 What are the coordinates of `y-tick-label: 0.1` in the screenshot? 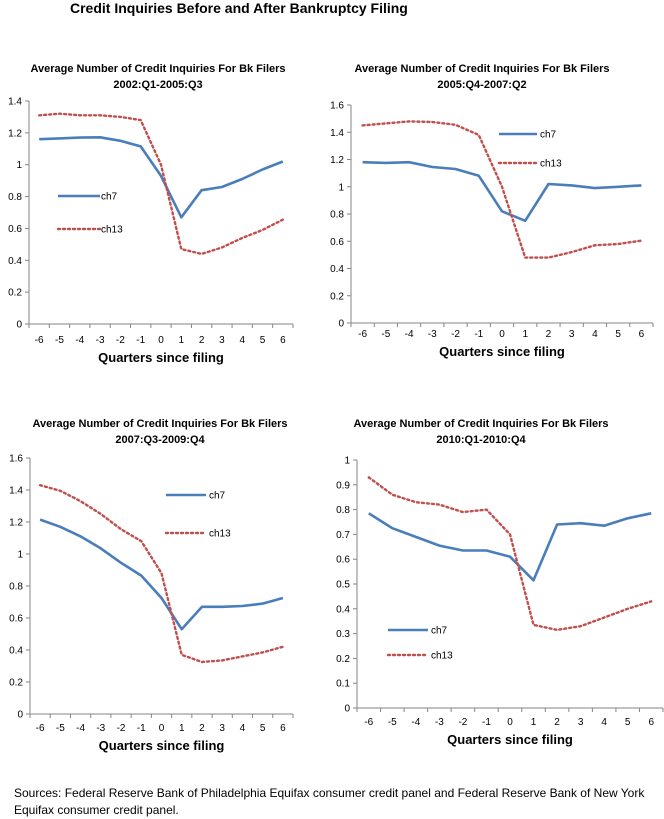 It's located at (343, 684).